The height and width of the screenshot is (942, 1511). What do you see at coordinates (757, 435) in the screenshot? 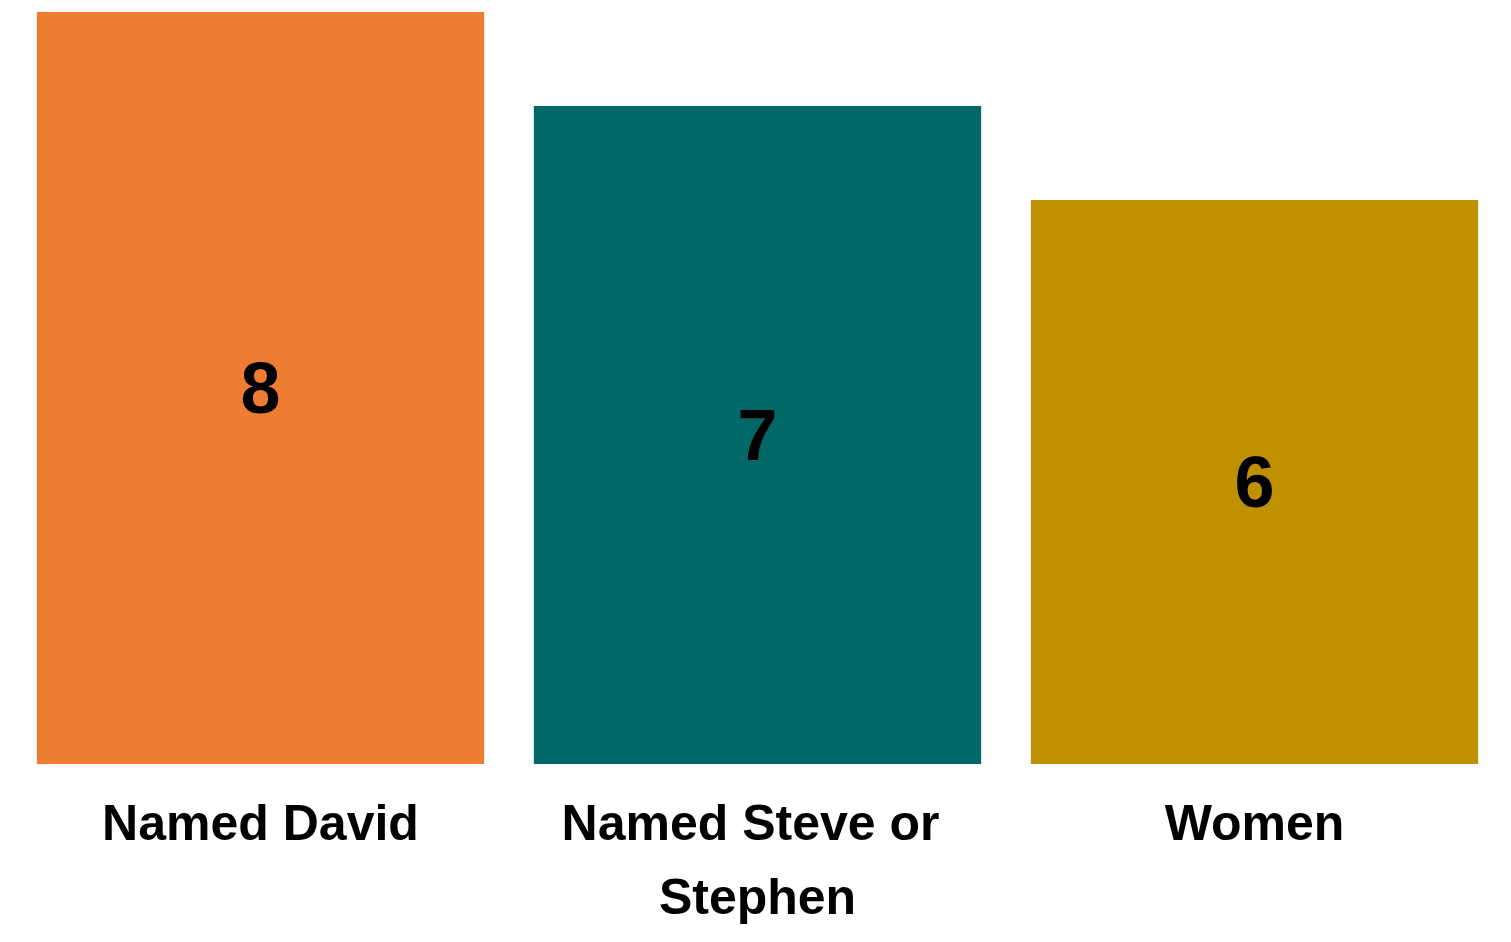
I see `data-label: 7` at bounding box center [757, 435].